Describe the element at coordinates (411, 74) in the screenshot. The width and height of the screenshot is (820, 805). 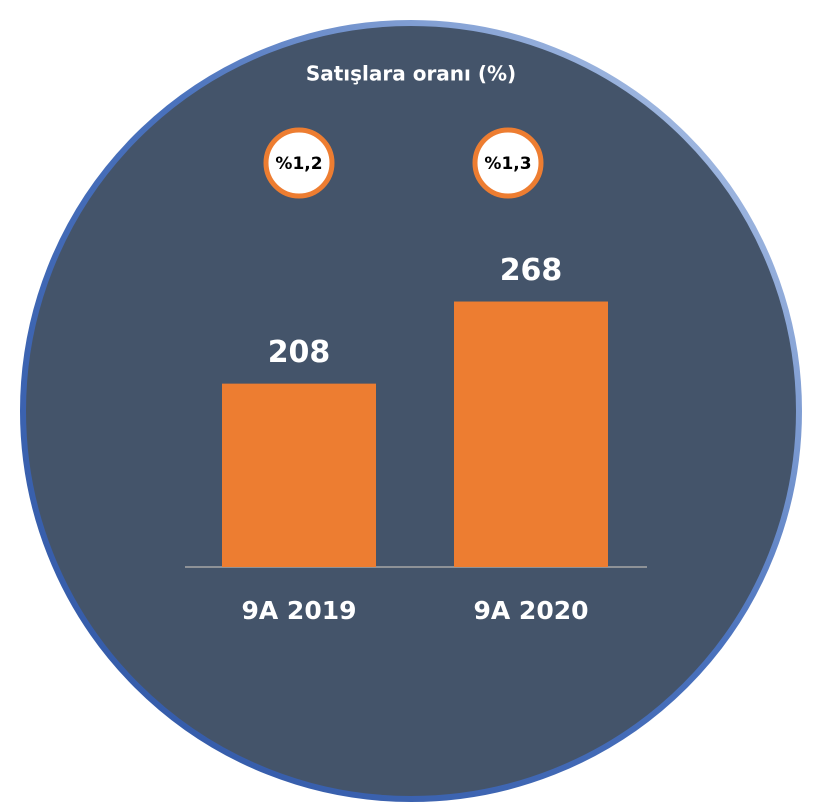
I see `chart-subtitle: Satışlara oranı (%)` at that location.